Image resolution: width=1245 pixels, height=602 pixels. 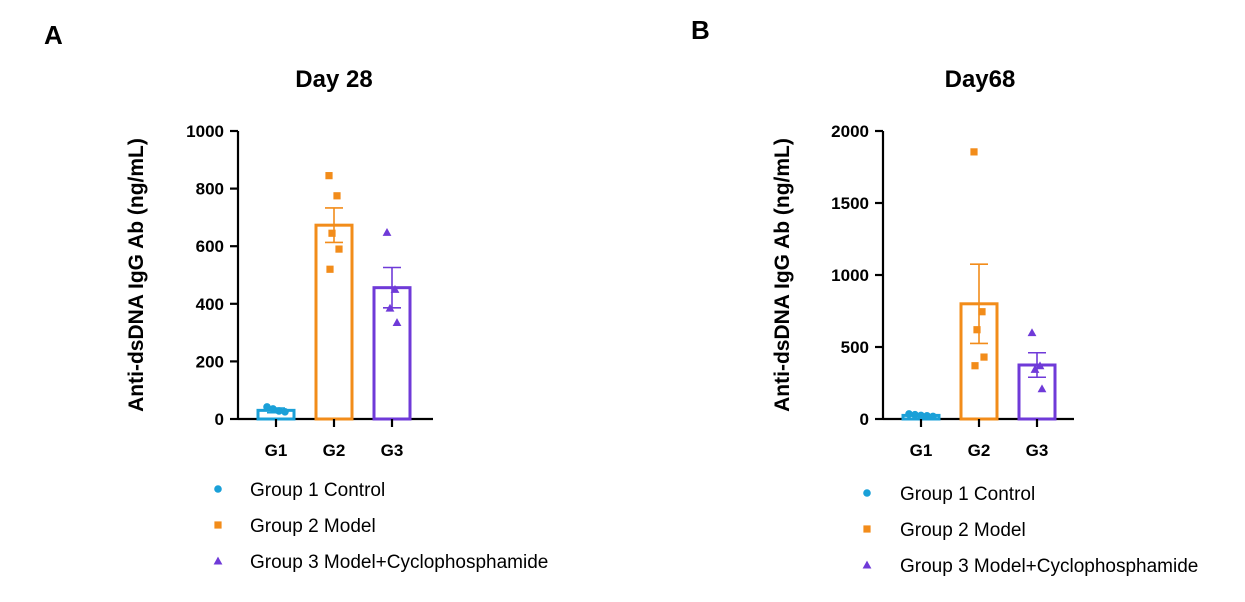 What do you see at coordinates (782, 275) in the screenshot?
I see `y-axis-label-b: Anti-dsDNA IgG Ab (ng/mL)` at bounding box center [782, 275].